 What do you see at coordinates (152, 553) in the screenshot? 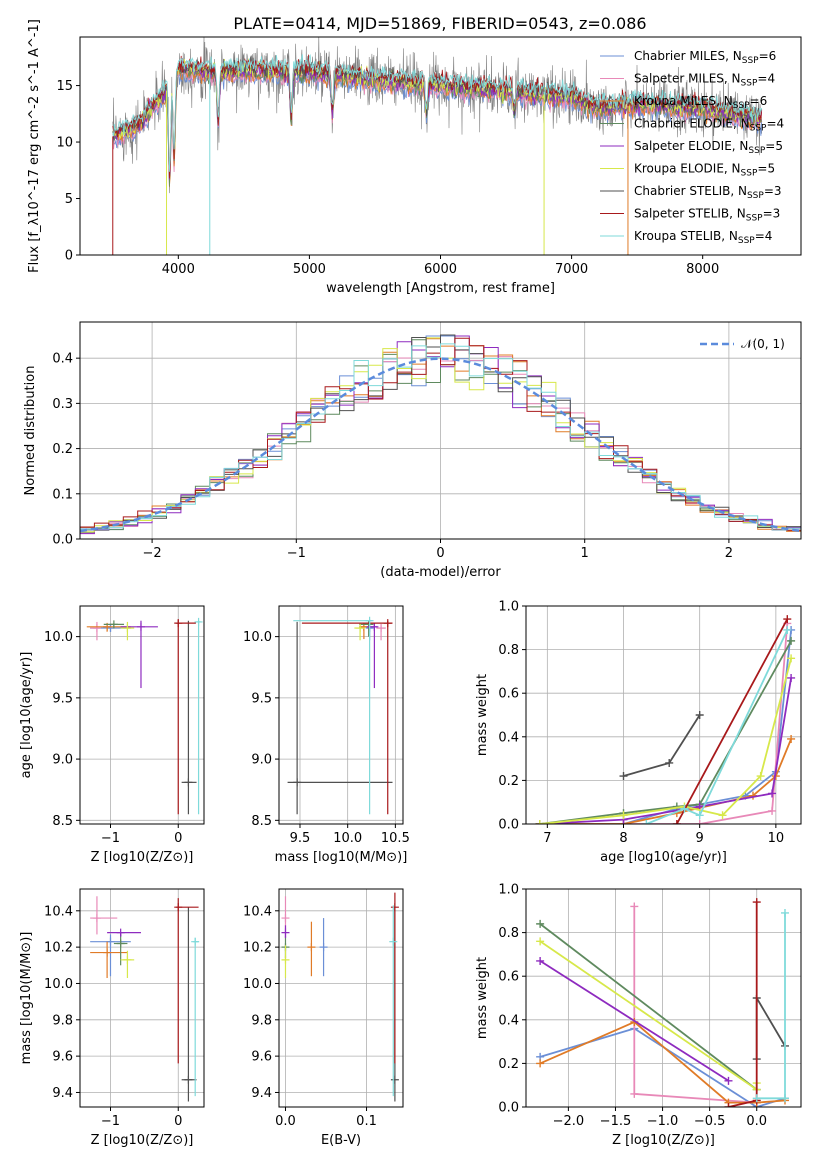
I see `x-tick-label: −2` at bounding box center [152, 553].